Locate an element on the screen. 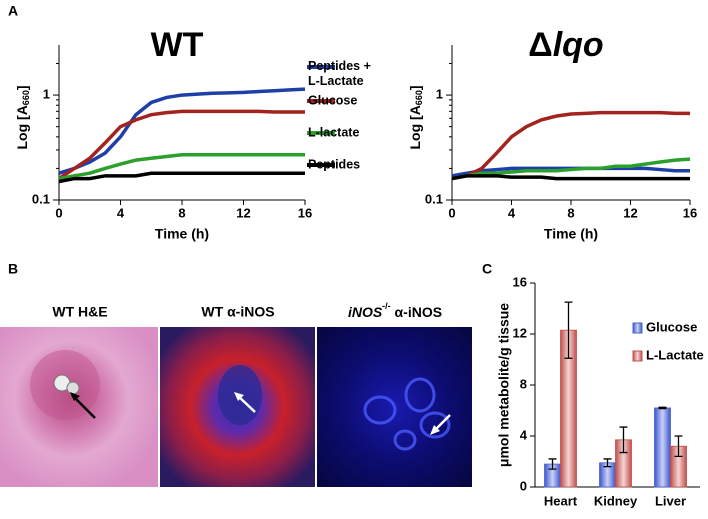 The image size is (708, 519). image-title: WT α-iNOS is located at coordinates (237, 312).